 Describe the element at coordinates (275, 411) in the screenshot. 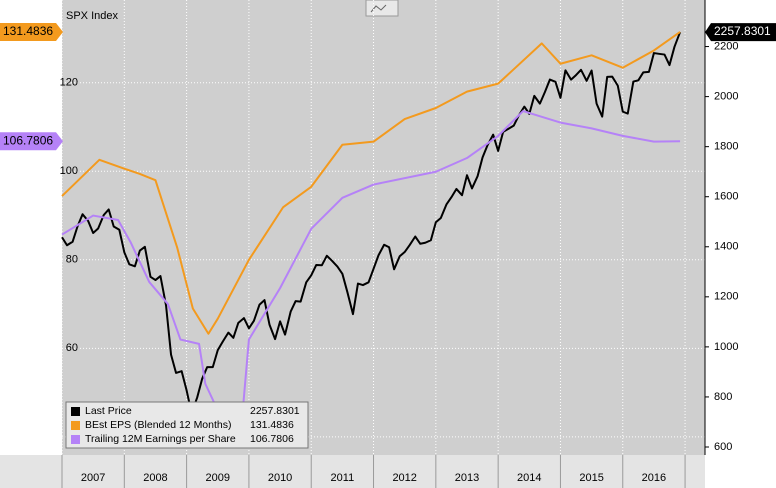

I see `legend-value: 2257.8301` at that location.